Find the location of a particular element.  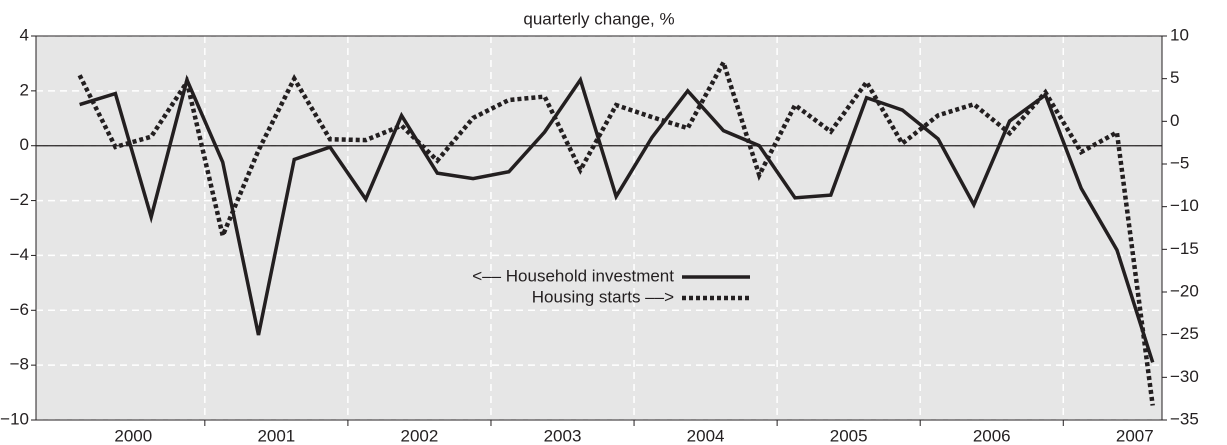

y-tick-label: 0 is located at coordinates (24, 144).